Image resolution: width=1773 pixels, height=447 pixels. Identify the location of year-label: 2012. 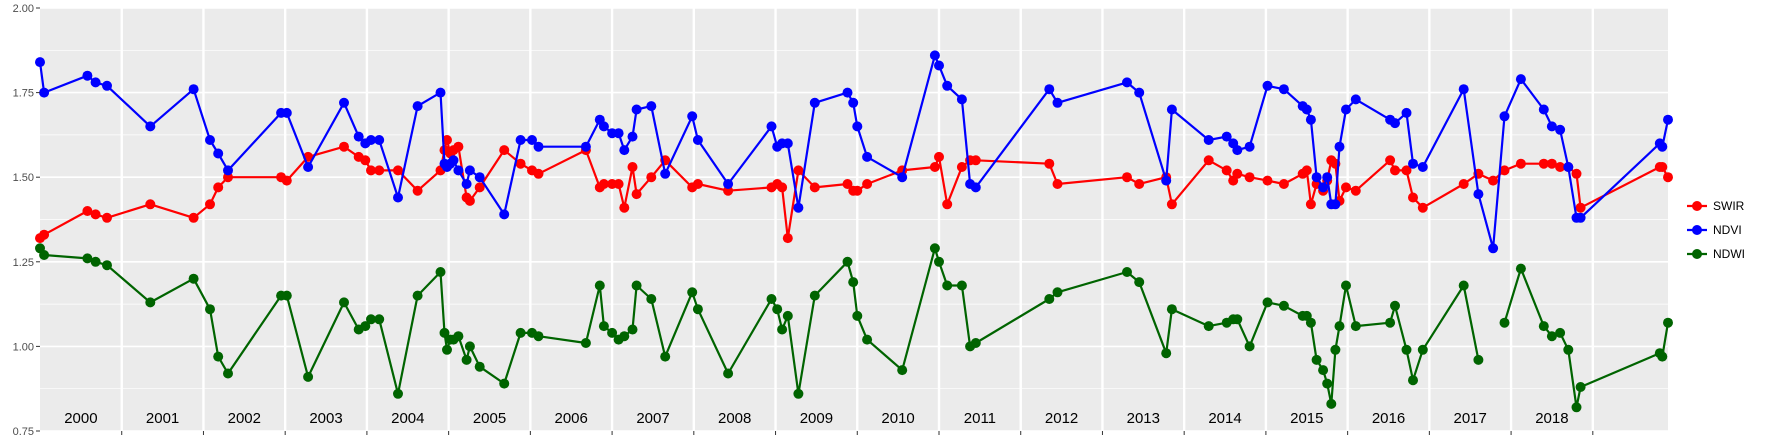
(1061, 418).